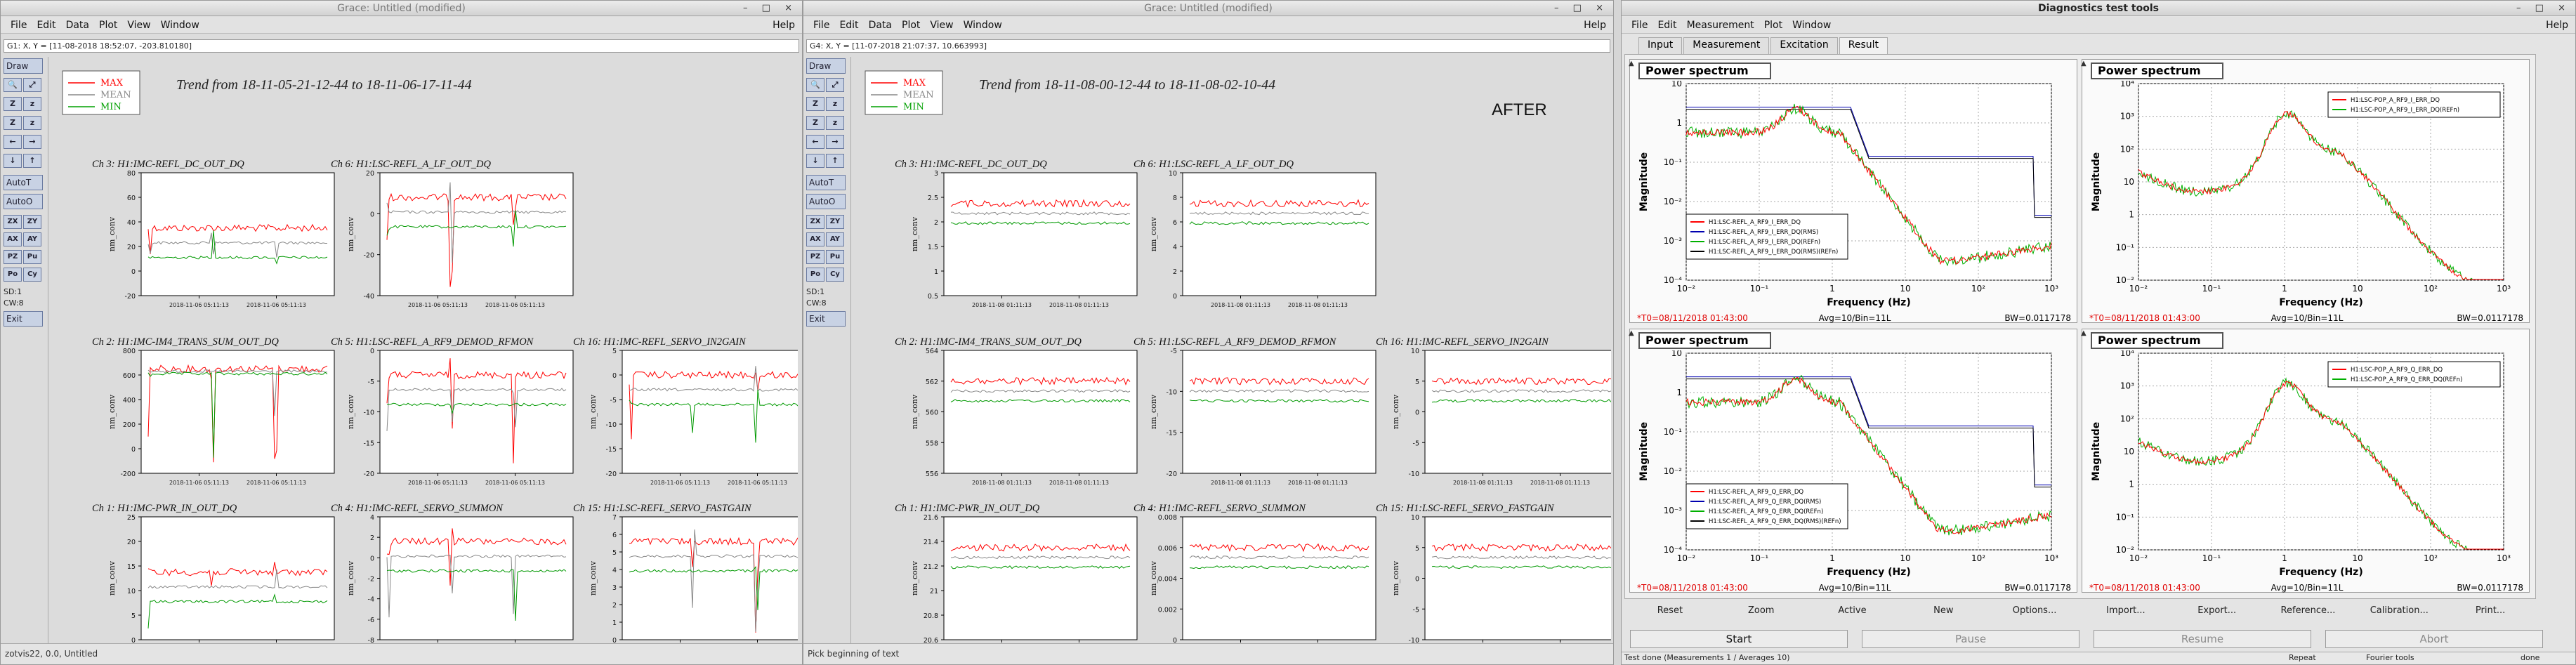 The height and width of the screenshot is (665, 2576). Describe the element at coordinates (2434, 639) in the screenshot. I see `abort-button: Abort` at that location.